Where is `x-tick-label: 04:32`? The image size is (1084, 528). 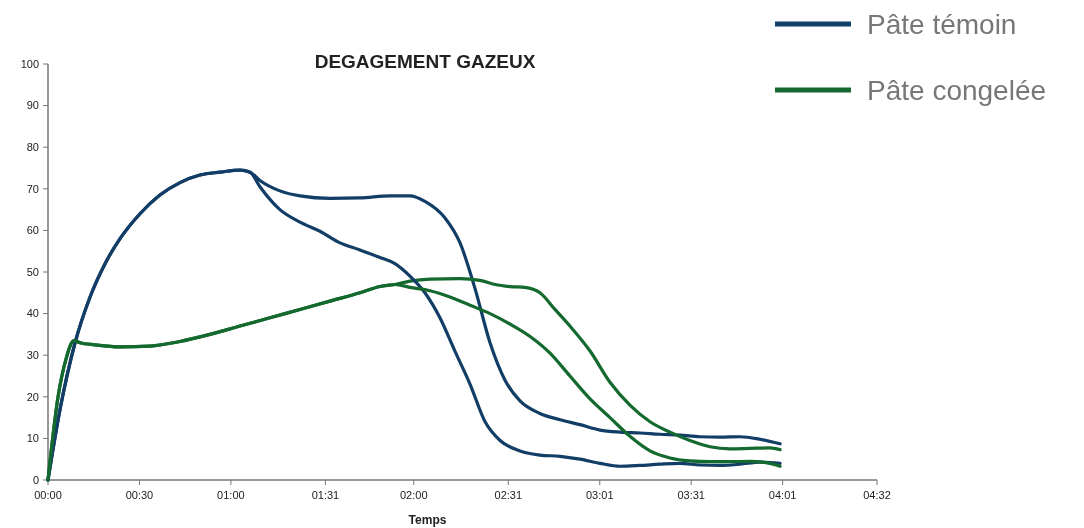
x-tick-label: 04:32 is located at coordinates (877, 495).